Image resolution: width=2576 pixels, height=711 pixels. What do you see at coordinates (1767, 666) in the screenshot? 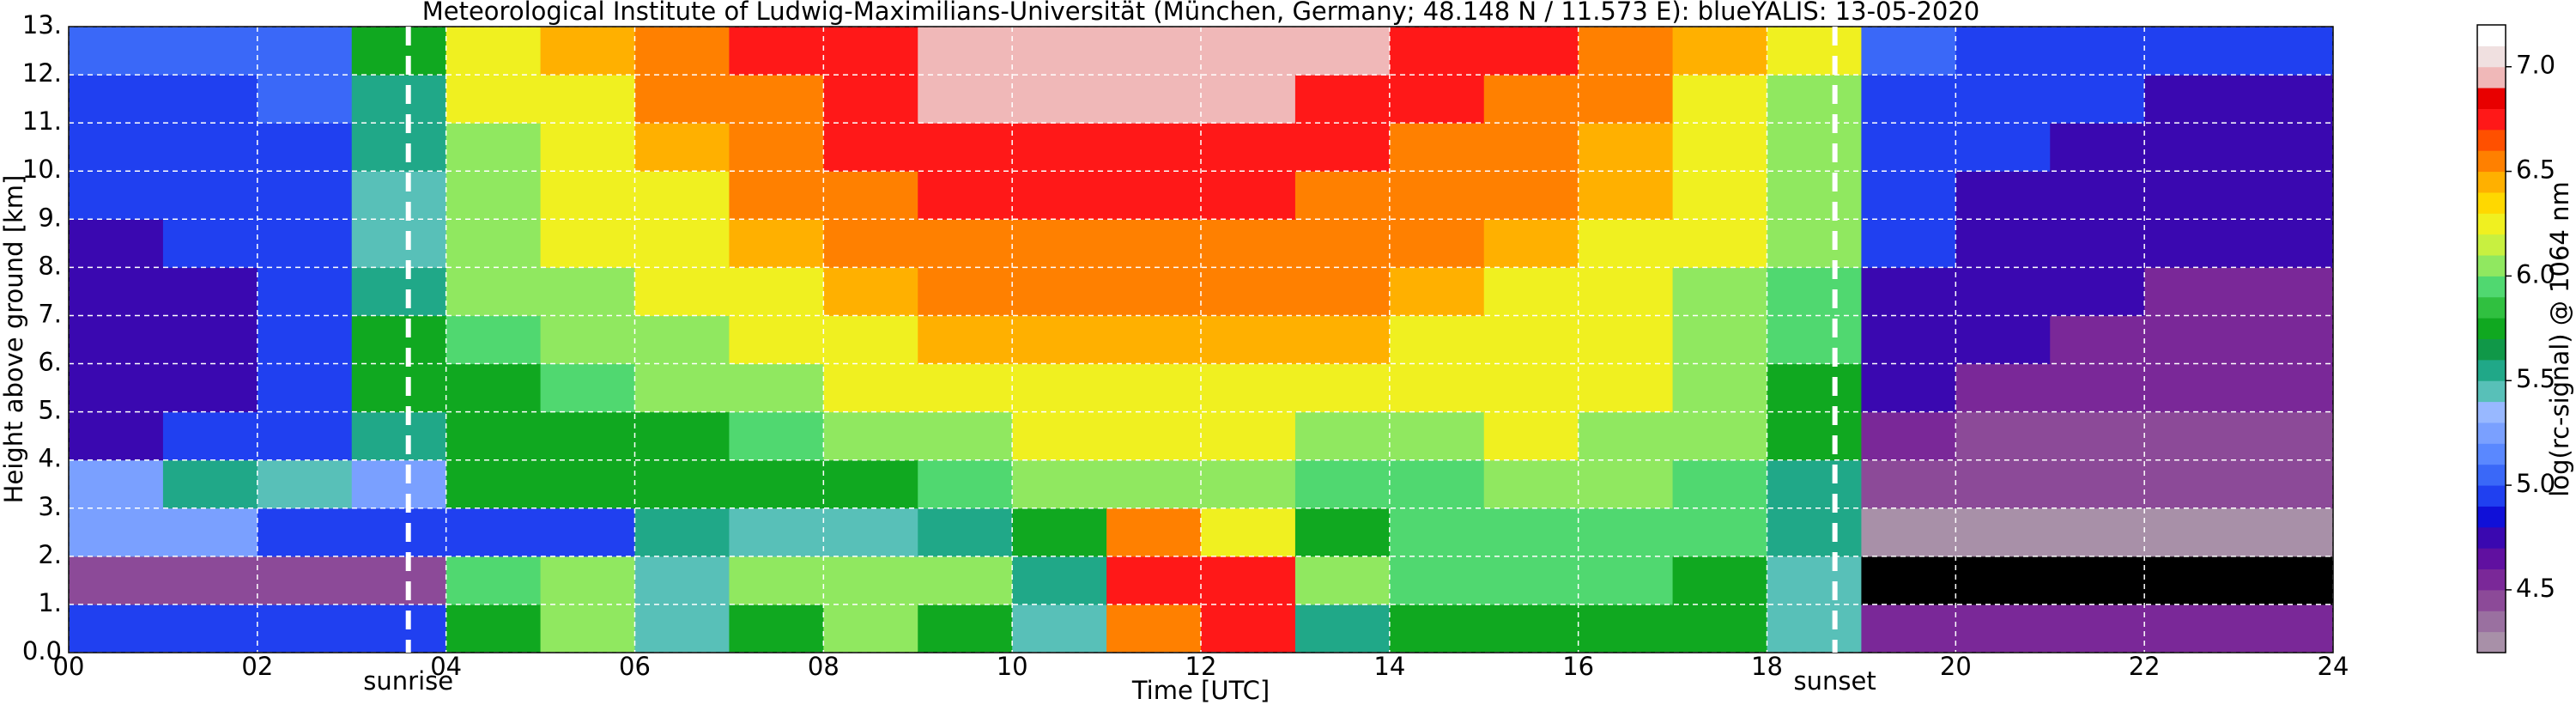
I see `x-tick-label: 18` at bounding box center [1767, 666].